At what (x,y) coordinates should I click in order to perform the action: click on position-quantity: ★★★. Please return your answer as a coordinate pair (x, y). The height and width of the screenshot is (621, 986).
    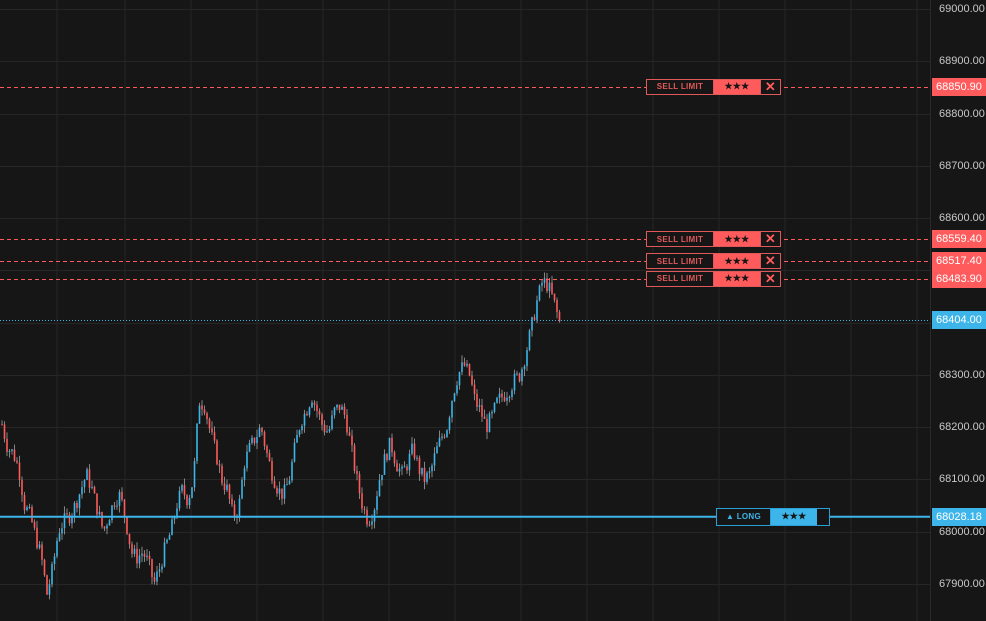
    Looking at the image, I should click on (794, 516).